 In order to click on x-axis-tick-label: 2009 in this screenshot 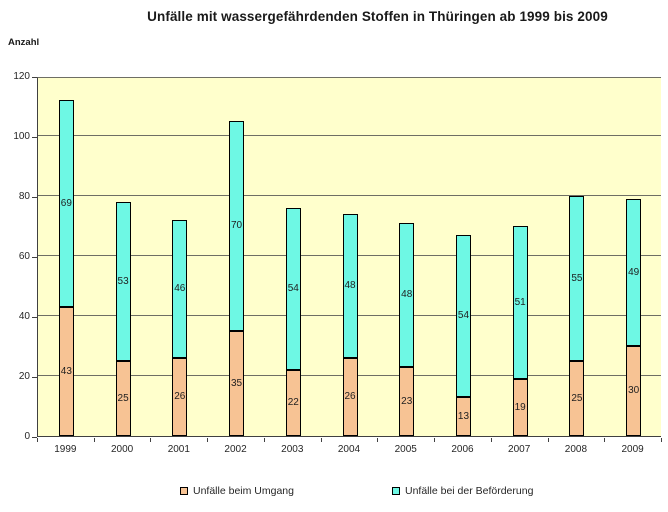, I will do `click(632, 449)`.